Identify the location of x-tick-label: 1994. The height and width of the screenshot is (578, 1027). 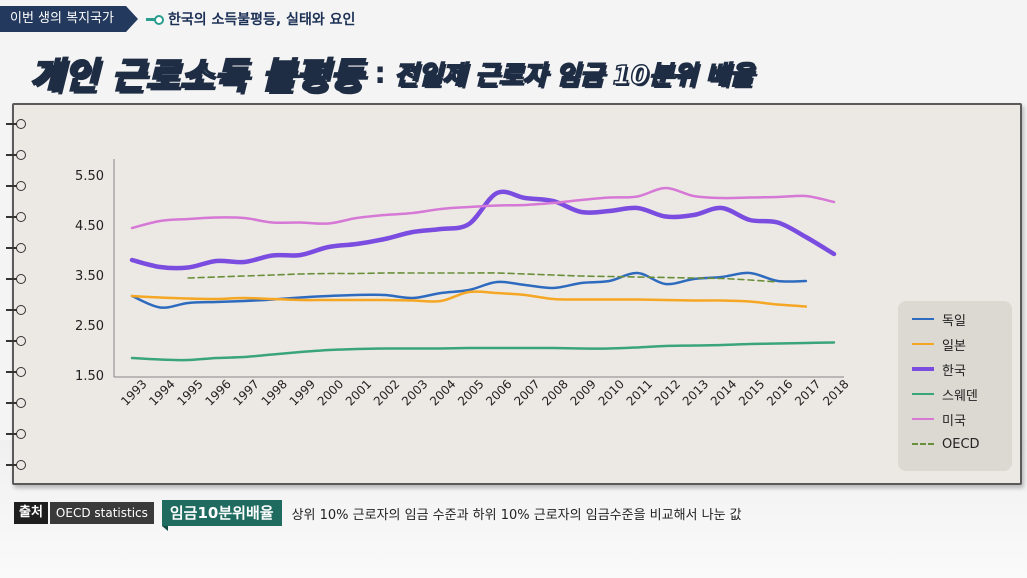
(161, 392).